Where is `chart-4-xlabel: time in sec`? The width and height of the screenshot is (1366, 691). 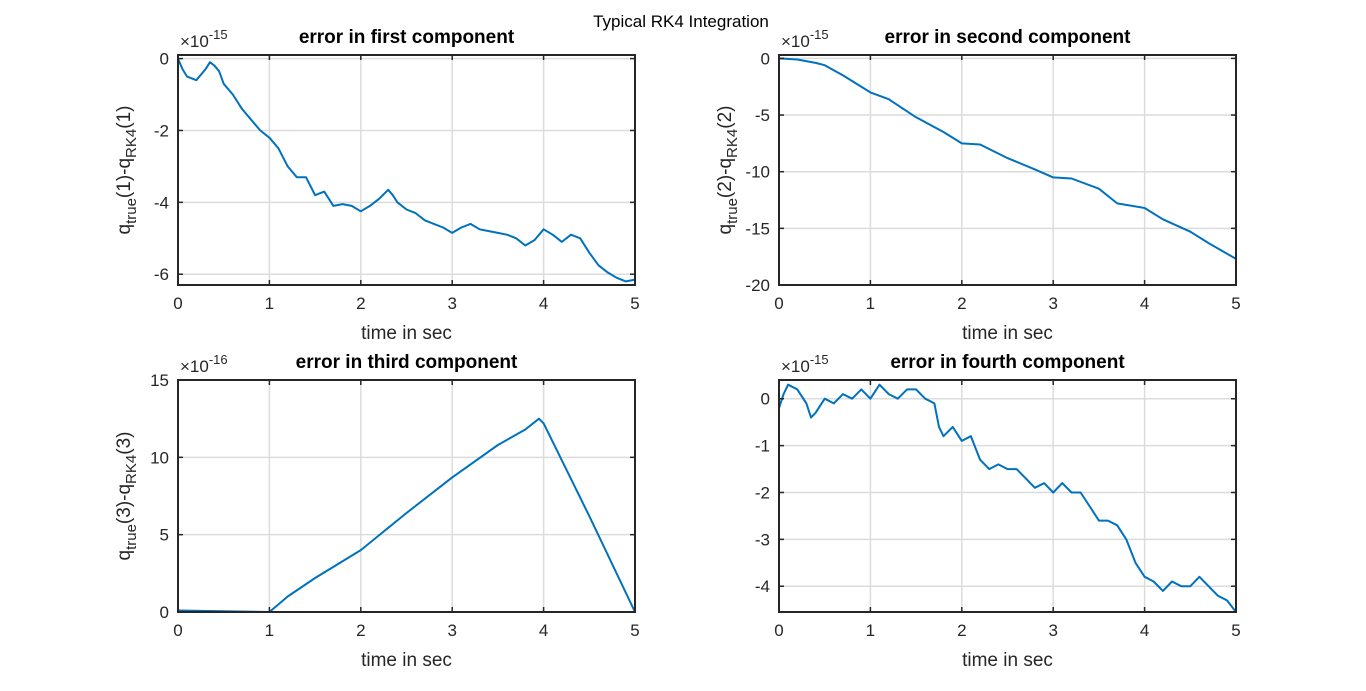
chart-4-xlabel: time in sec is located at coordinates (1007, 660).